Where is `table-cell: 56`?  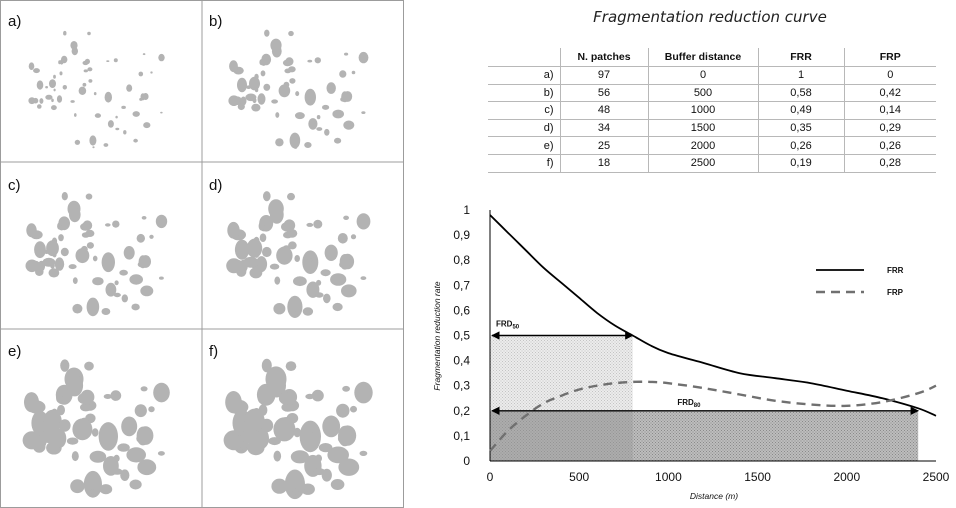 table-cell: 56 is located at coordinates (603, 93).